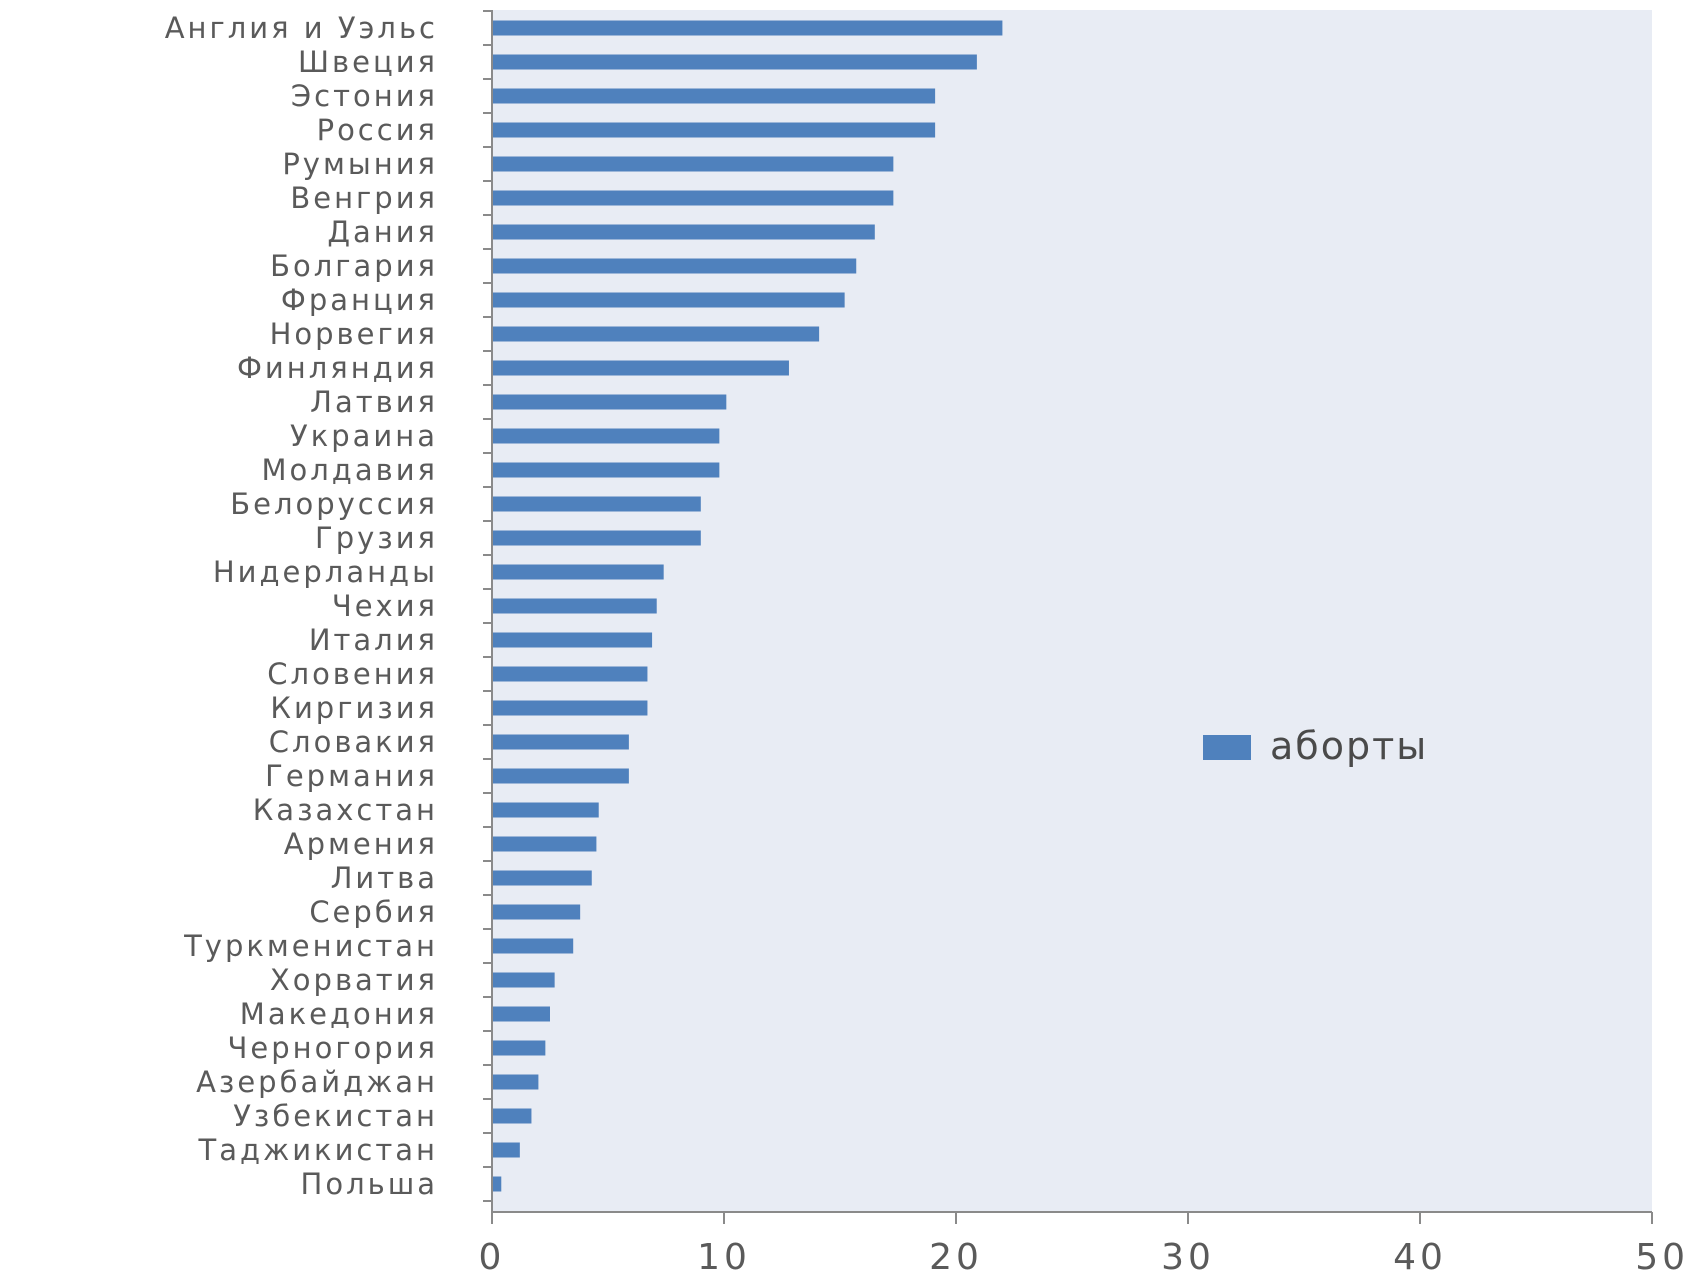 This screenshot has height=1276, width=1691. What do you see at coordinates (310, 946) in the screenshot?
I see `category-label: Туркменистан` at bounding box center [310, 946].